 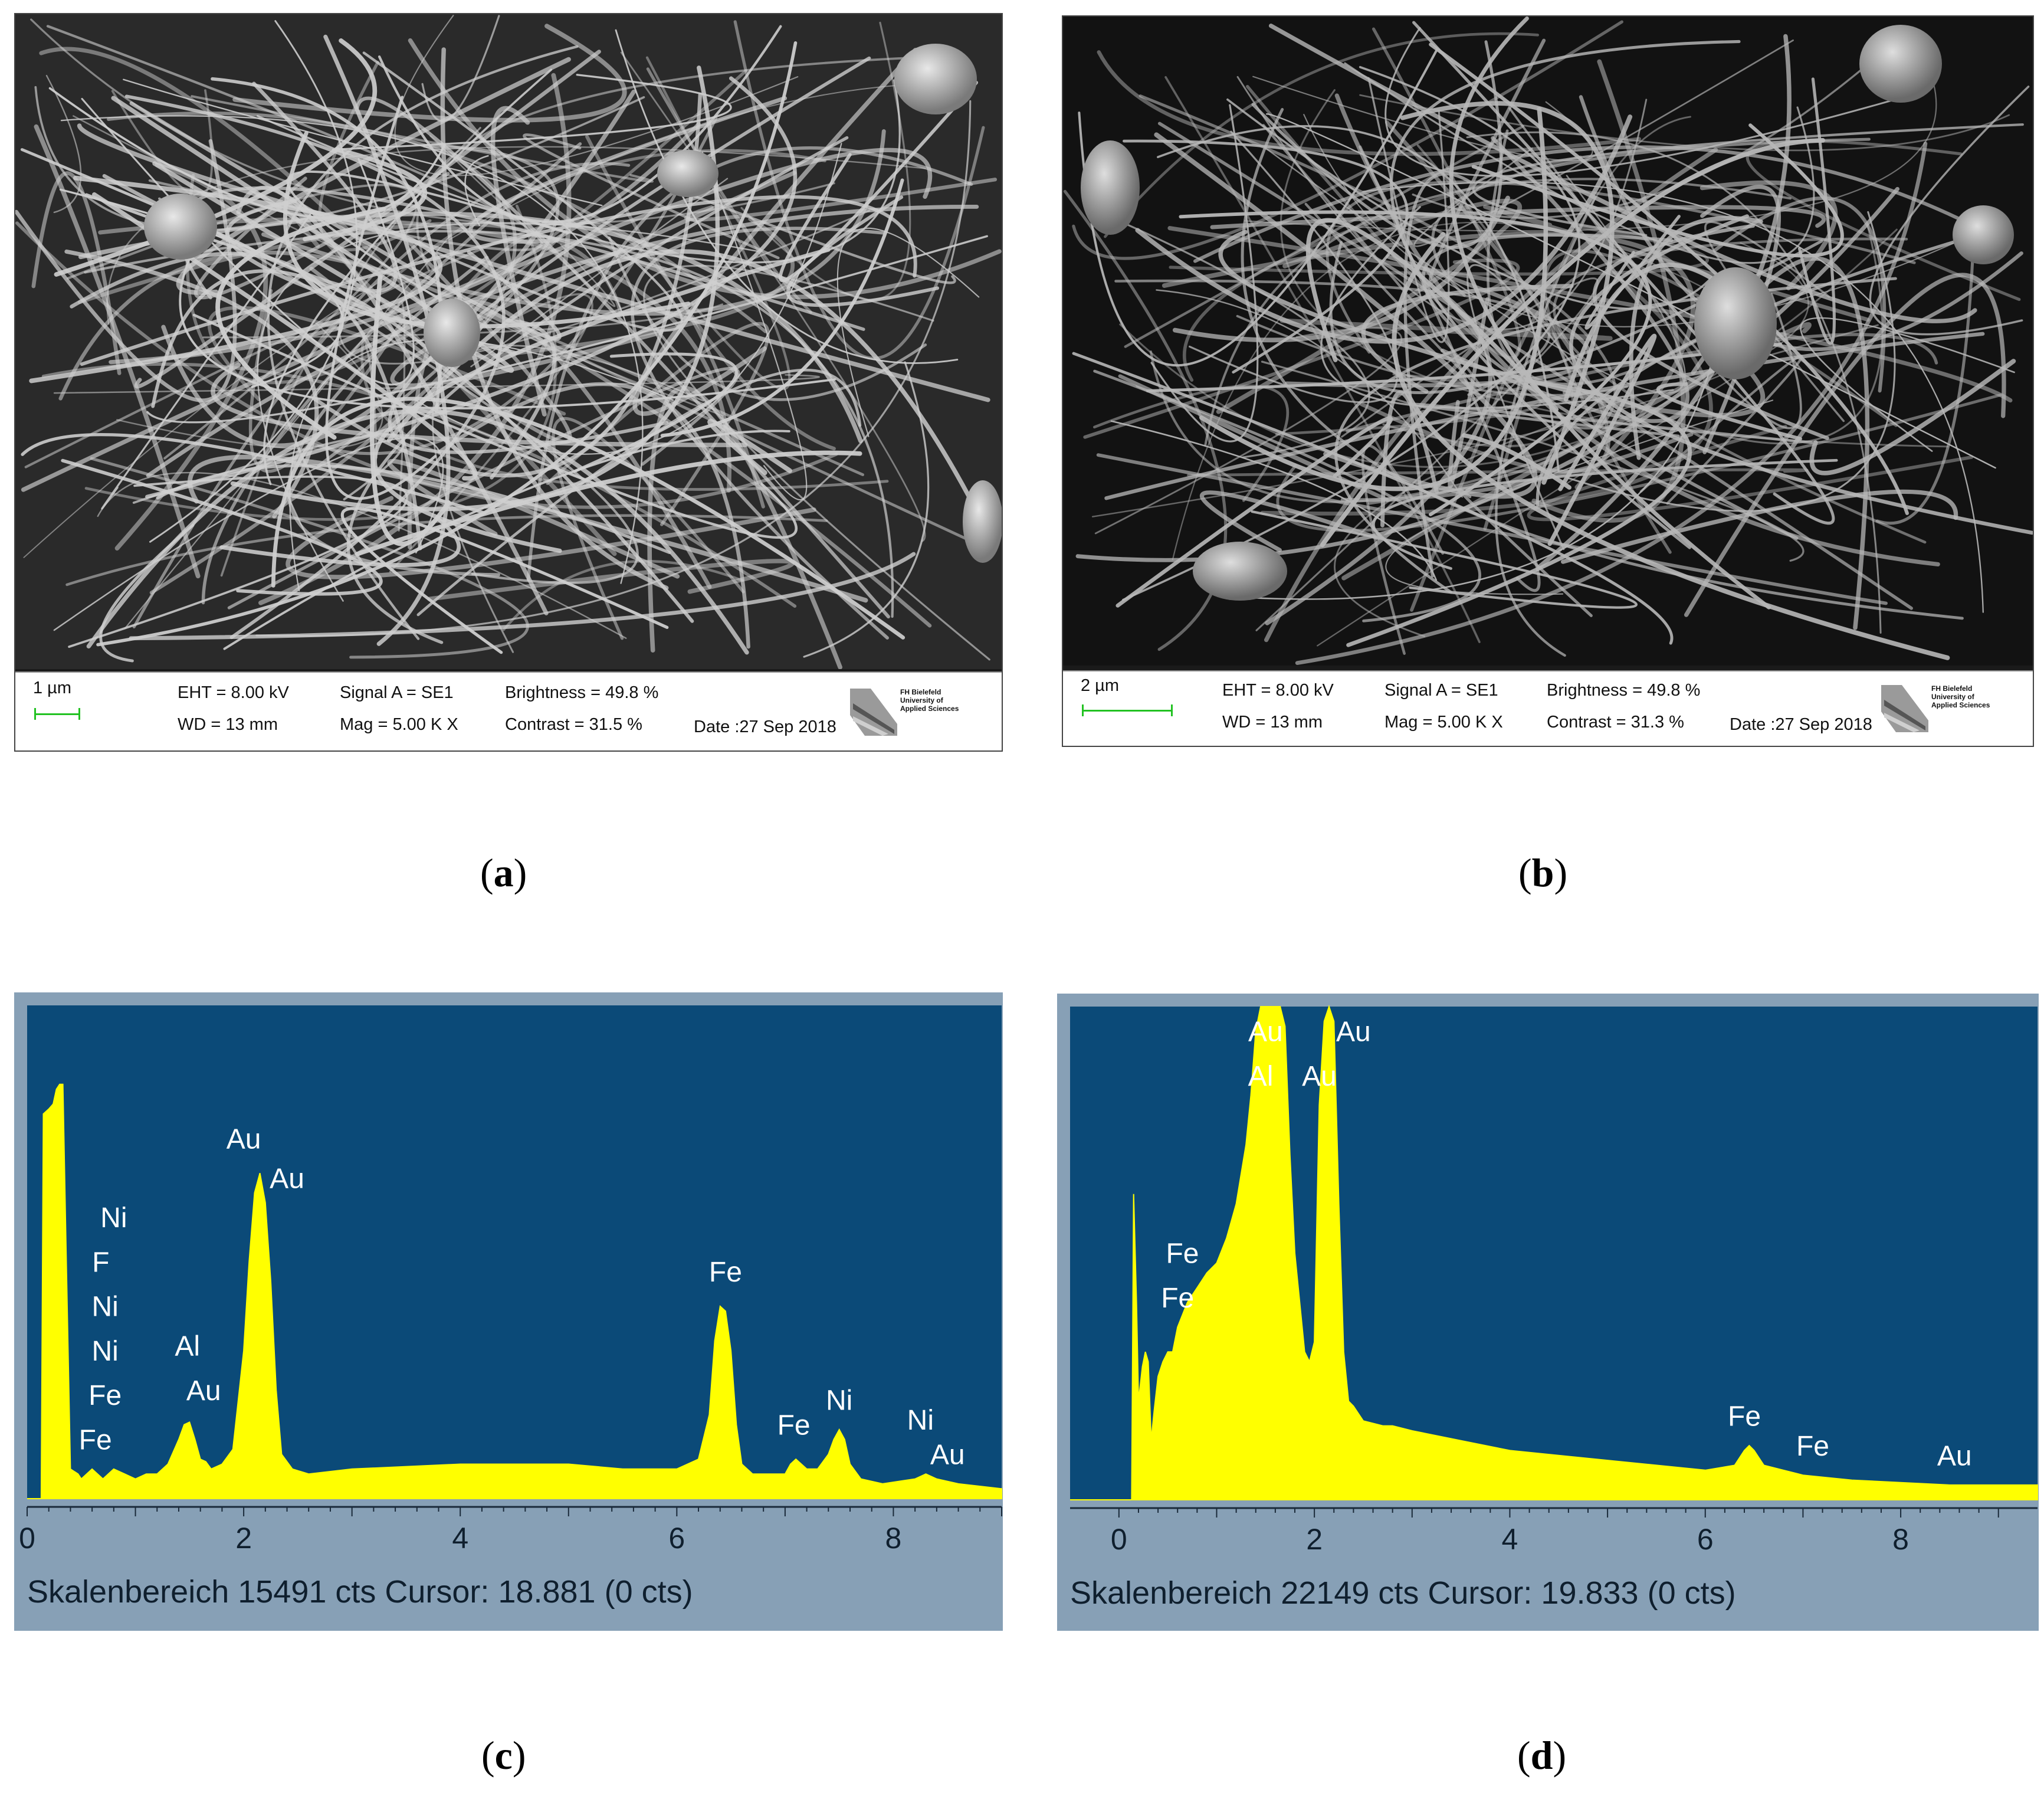 I want to click on panel-label-c: (c), so click(x=504, y=1756).